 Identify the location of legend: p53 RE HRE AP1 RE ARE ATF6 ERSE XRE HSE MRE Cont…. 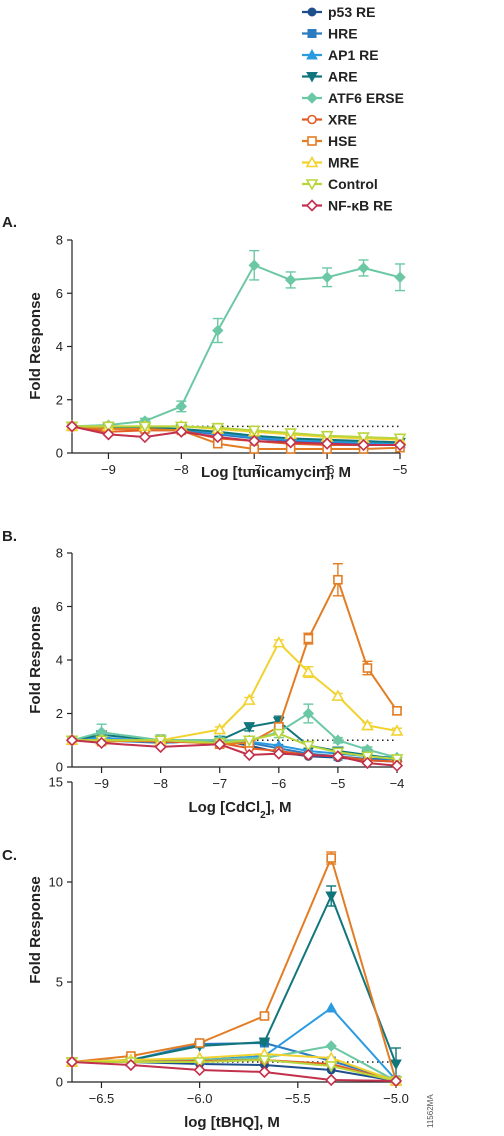
(353, 109).